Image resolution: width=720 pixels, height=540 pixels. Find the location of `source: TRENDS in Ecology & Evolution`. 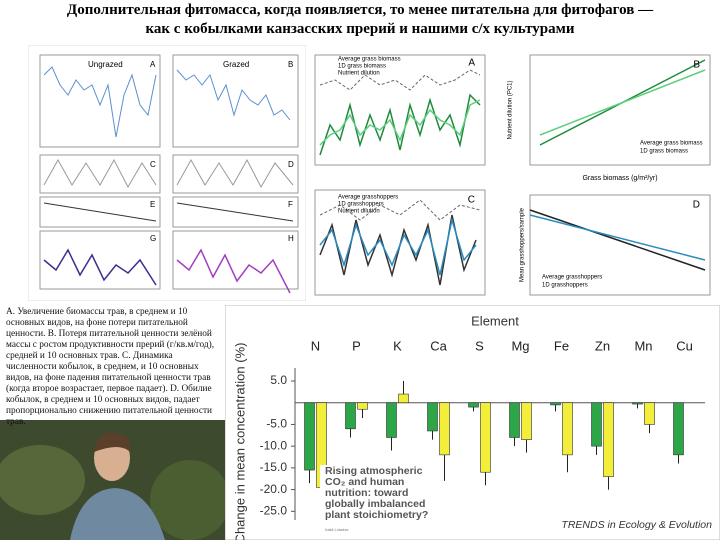

source: TRENDS in Ecology & Evolution is located at coordinates (636, 525).